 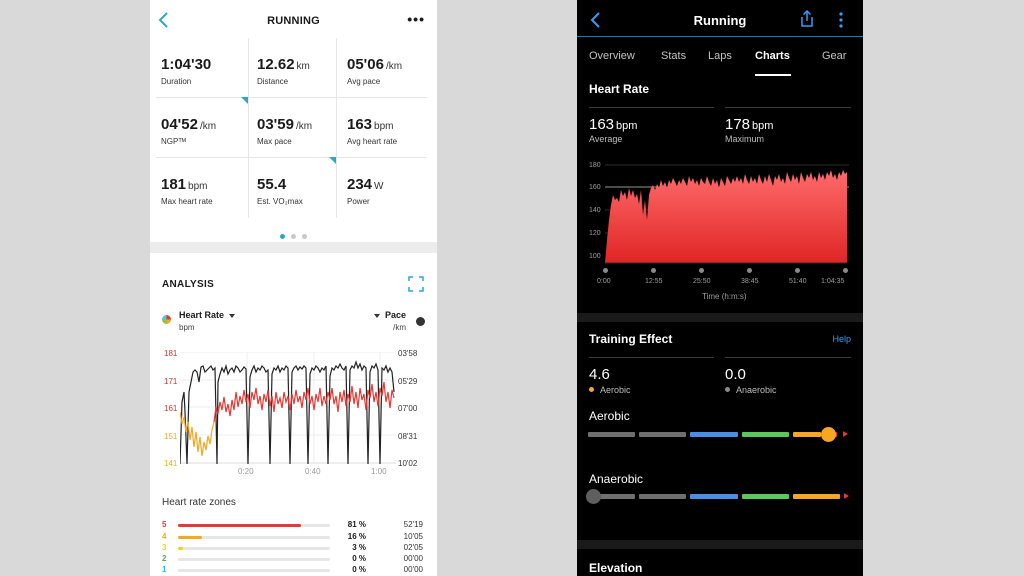 What do you see at coordinates (408, 353) in the screenshot?
I see `pace-tick: 03'58` at bounding box center [408, 353].